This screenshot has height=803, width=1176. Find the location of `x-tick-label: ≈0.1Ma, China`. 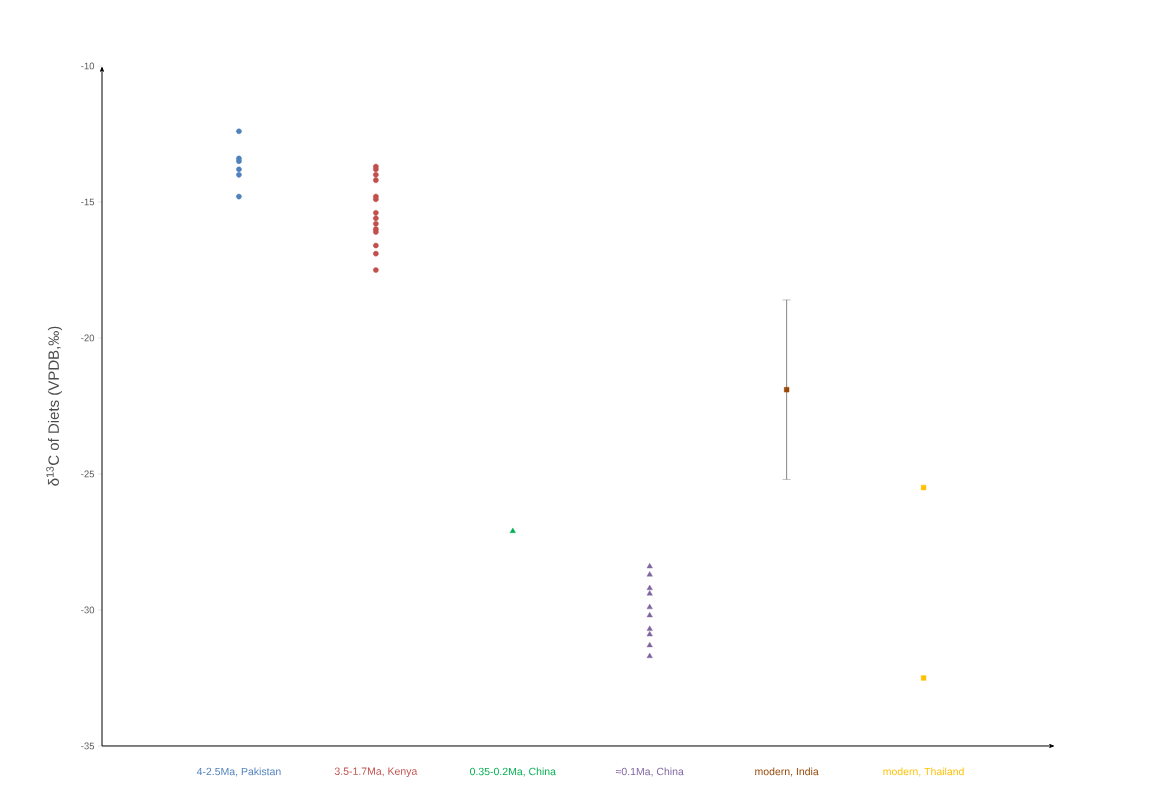

x-tick-label: ≈0.1Ma, China is located at coordinates (649, 772).